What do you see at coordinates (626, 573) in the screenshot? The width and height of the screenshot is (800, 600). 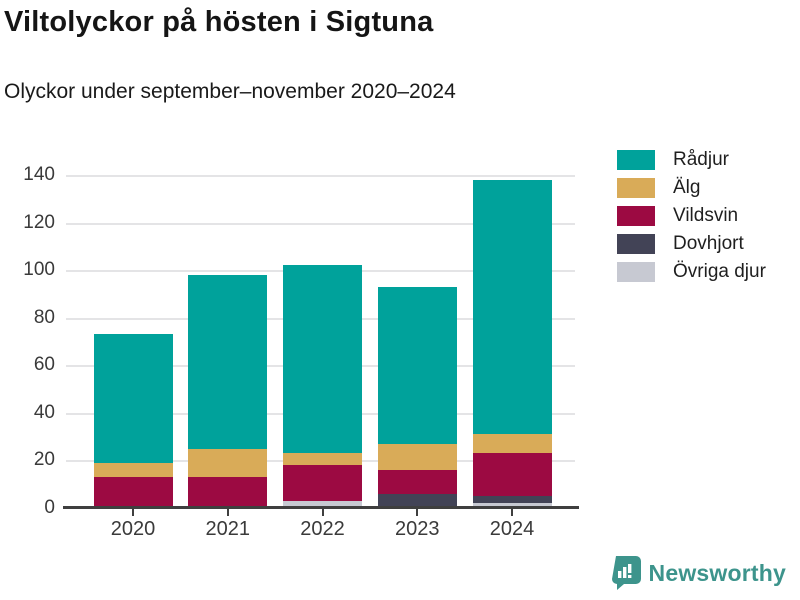 I see `newsworthy-logo-icon` at bounding box center [626, 573].